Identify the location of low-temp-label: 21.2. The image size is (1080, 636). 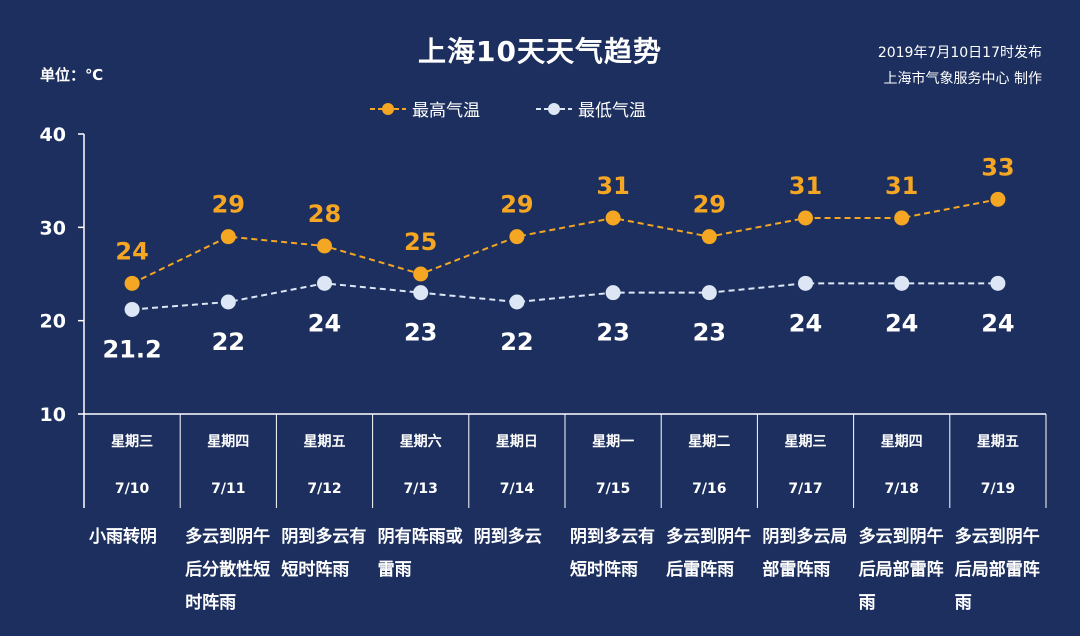
(131, 349).